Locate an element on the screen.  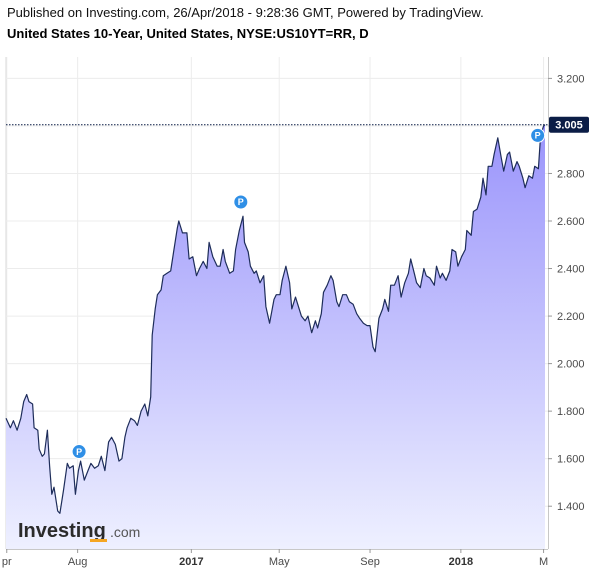
y-tick-label: 2.400 is located at coordinates (571, 270).